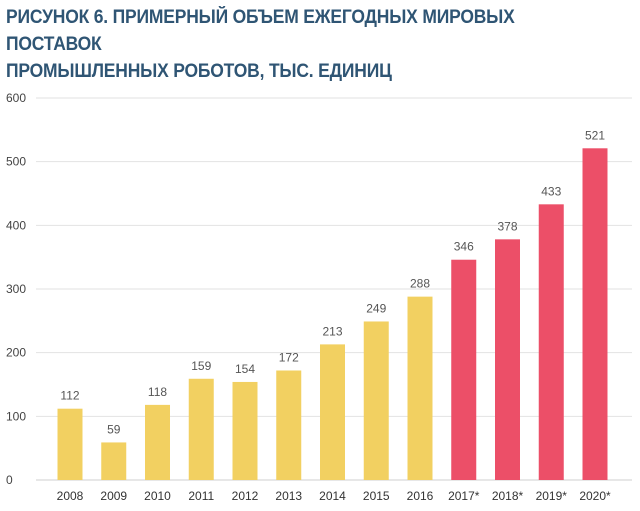 The width and height of the screenshot is (640, 511). What do you see at coordinates (114, 429) in the screenshot?
I see `data-label: 59` at bounding box center [114, 429].